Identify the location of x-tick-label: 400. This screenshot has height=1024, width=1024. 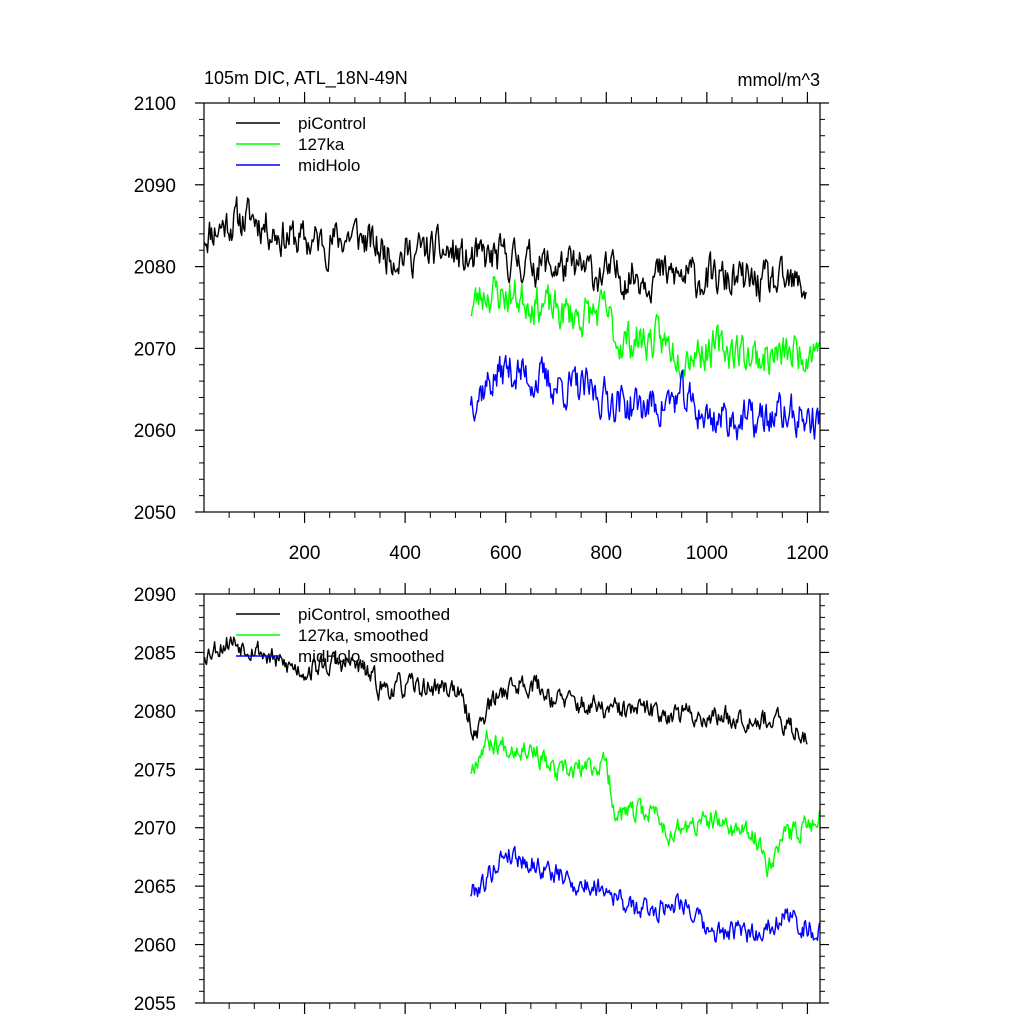
(405, 553).